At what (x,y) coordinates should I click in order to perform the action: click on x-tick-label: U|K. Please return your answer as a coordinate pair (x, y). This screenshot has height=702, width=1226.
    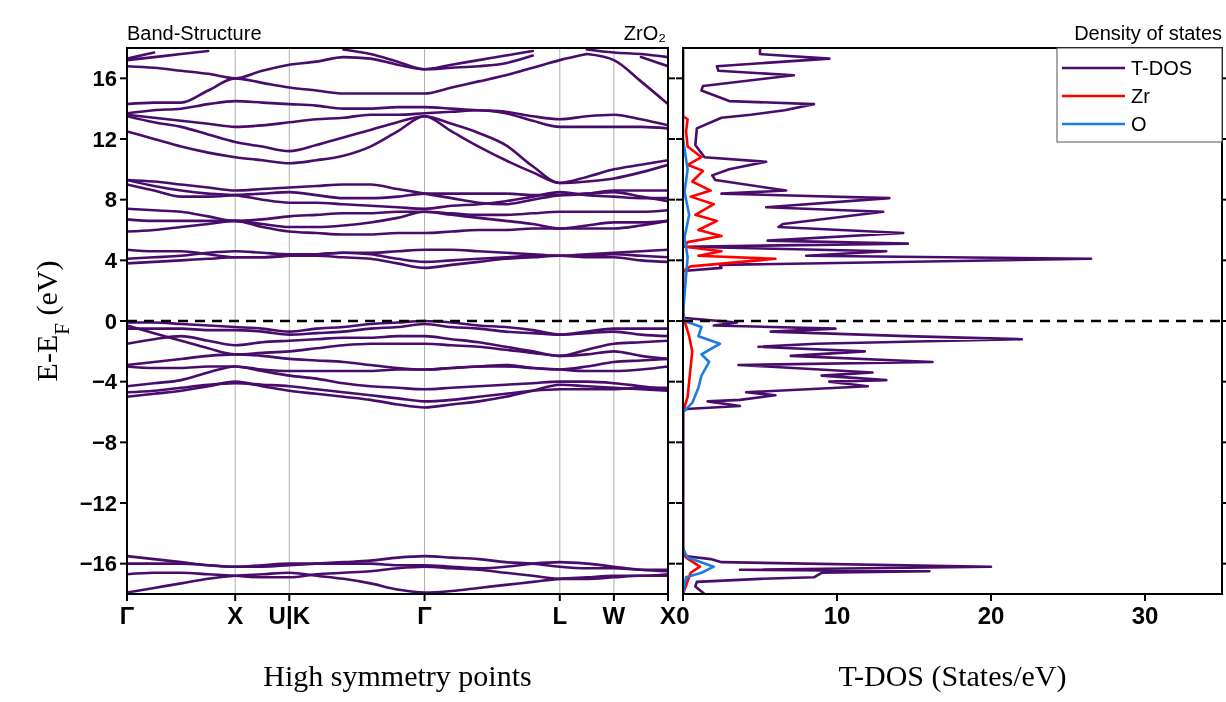
    Looking at the image, I should click on (289, 615).